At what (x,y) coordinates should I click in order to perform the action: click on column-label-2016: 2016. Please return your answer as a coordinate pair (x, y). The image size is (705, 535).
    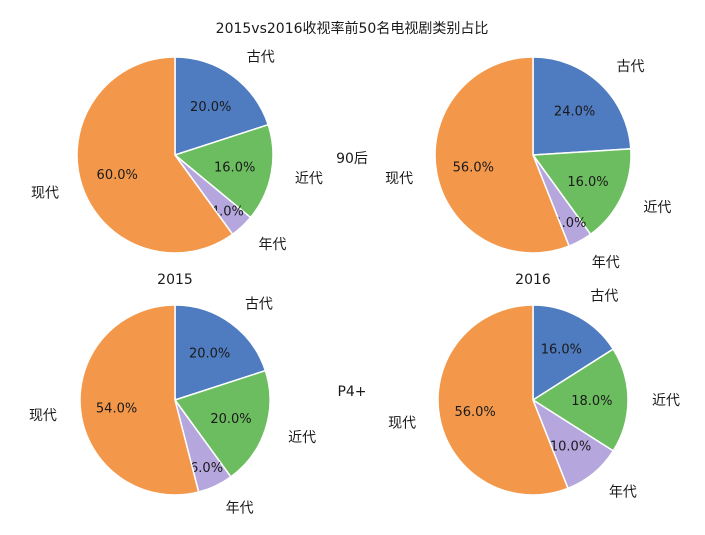
    Looking at the image, I should click on (533, 280).